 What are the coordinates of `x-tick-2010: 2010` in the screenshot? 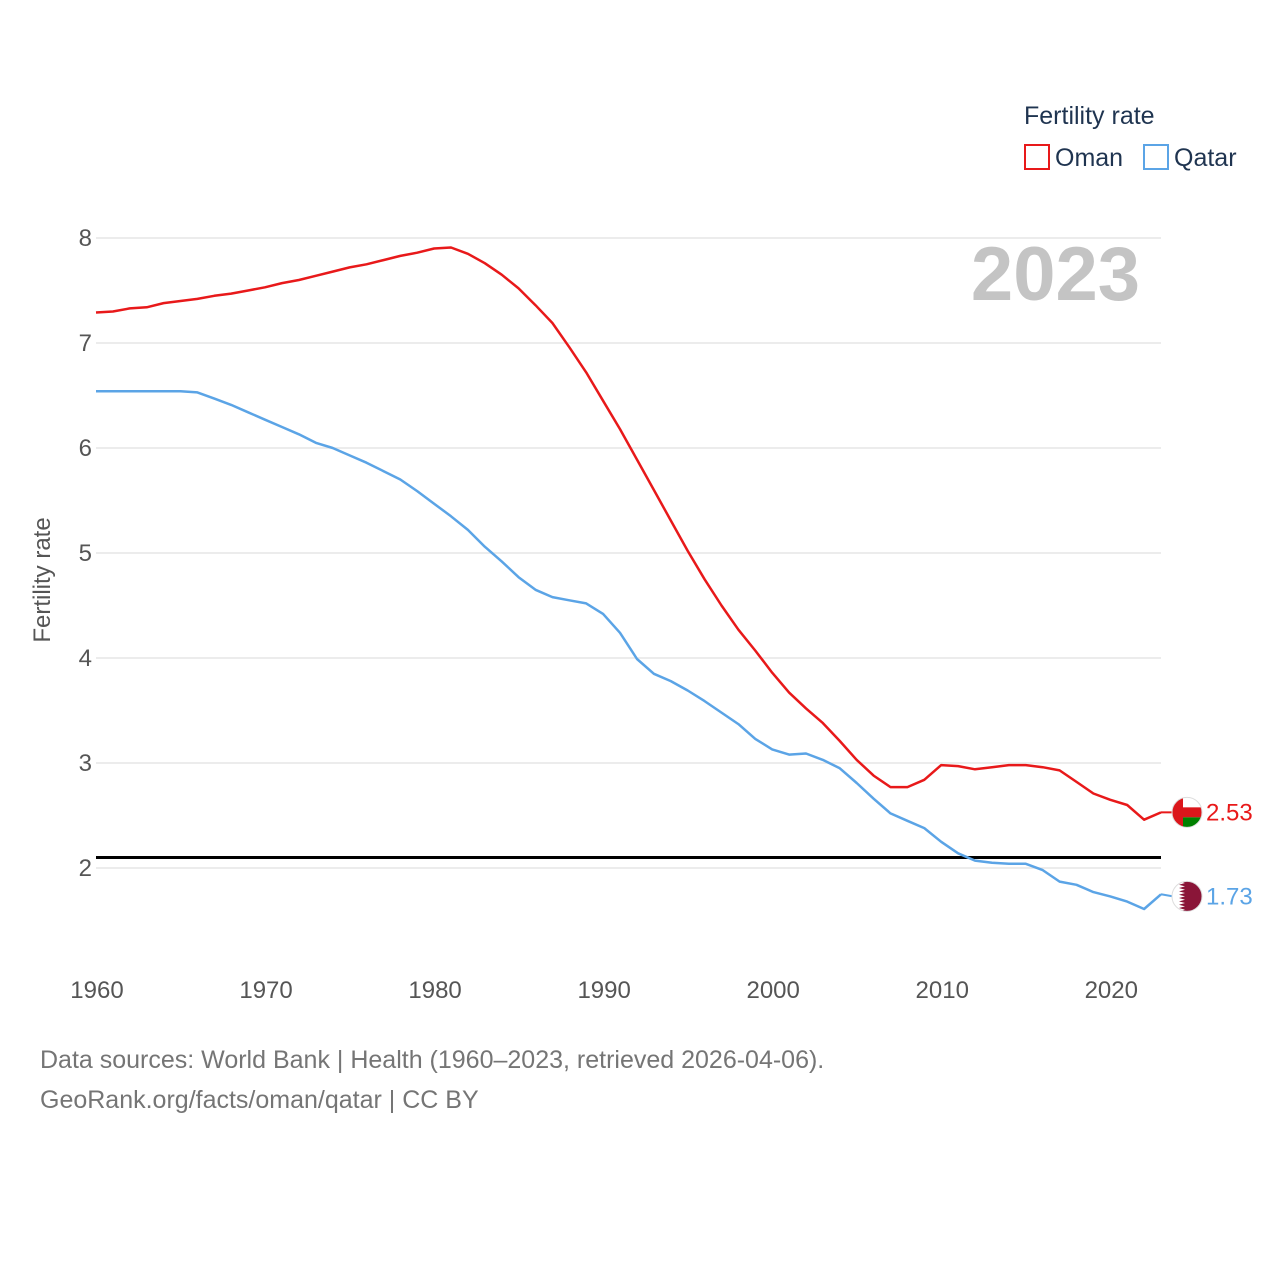 It's located at (942, 990).